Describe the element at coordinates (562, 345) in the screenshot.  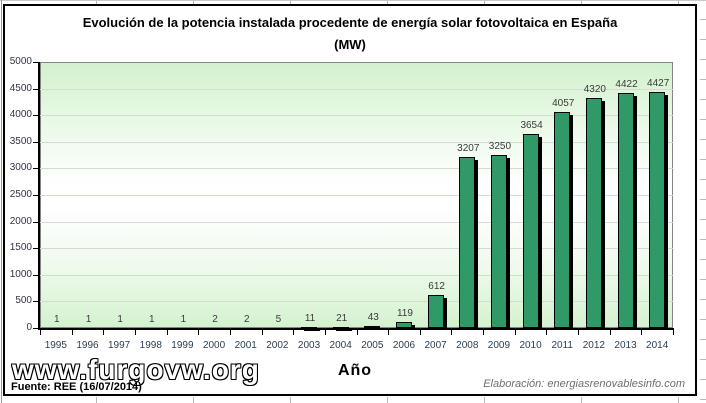
I see `x-tick-label: 2011` at that location.